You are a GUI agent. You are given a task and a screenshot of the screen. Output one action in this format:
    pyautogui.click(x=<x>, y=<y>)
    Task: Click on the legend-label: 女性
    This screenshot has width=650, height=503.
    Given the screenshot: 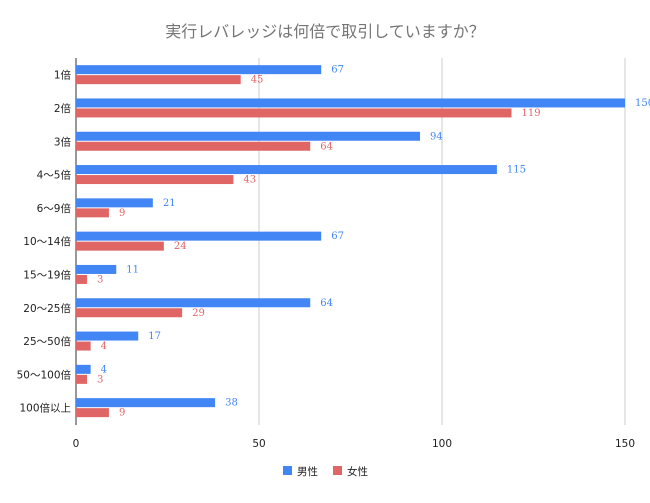 What is the action you would take?
    pyautogui.click(x=357, y=471)
    